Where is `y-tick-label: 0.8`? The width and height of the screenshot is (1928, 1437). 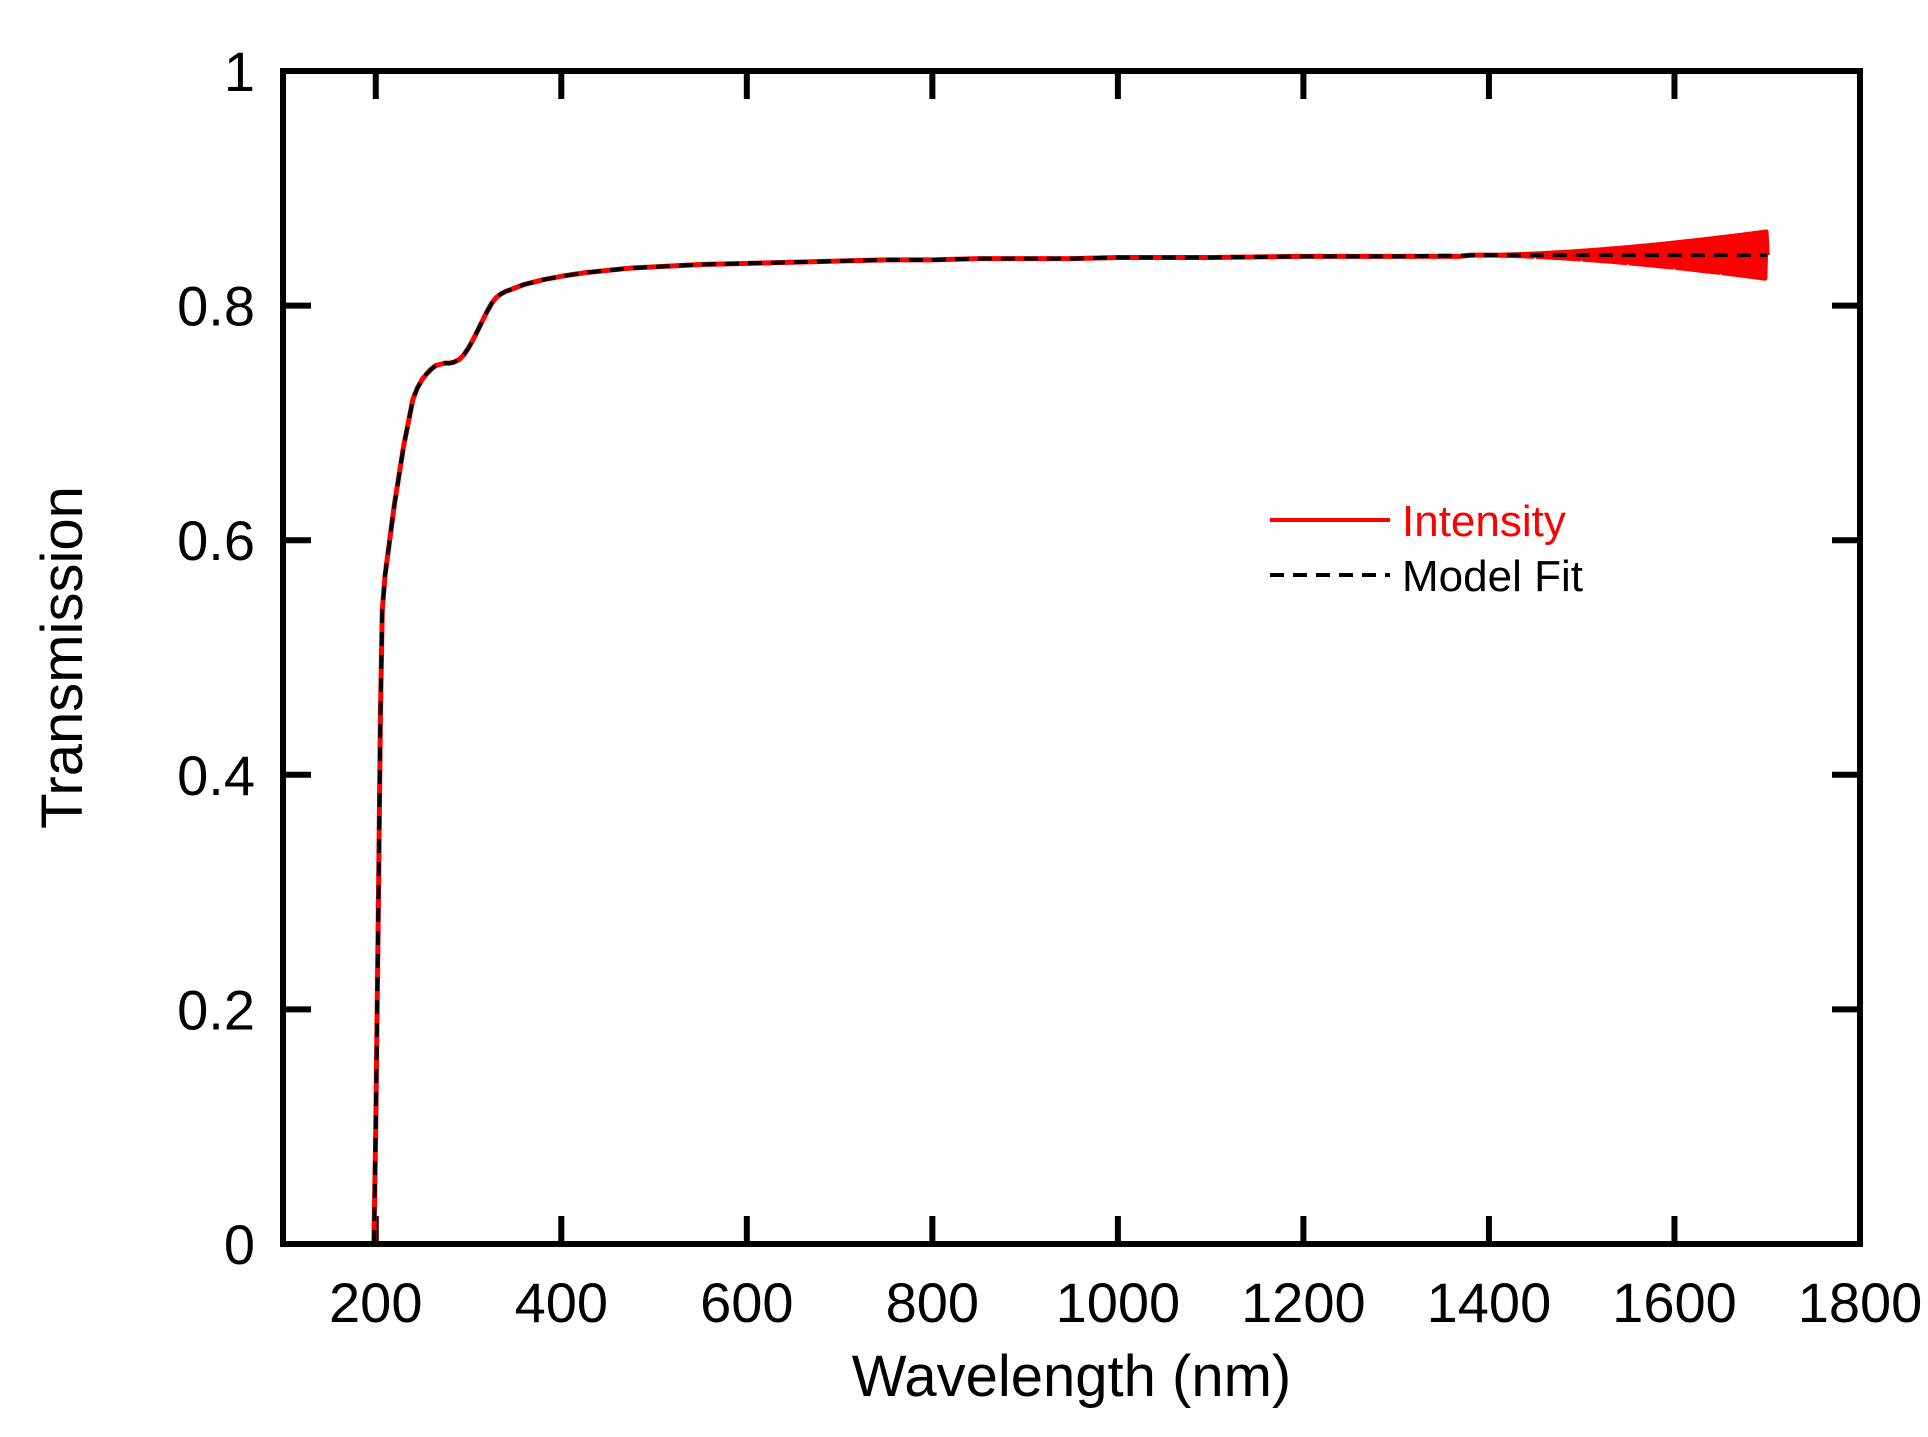
y-tick-label: 0.8 is located at coordinates (216, 306).